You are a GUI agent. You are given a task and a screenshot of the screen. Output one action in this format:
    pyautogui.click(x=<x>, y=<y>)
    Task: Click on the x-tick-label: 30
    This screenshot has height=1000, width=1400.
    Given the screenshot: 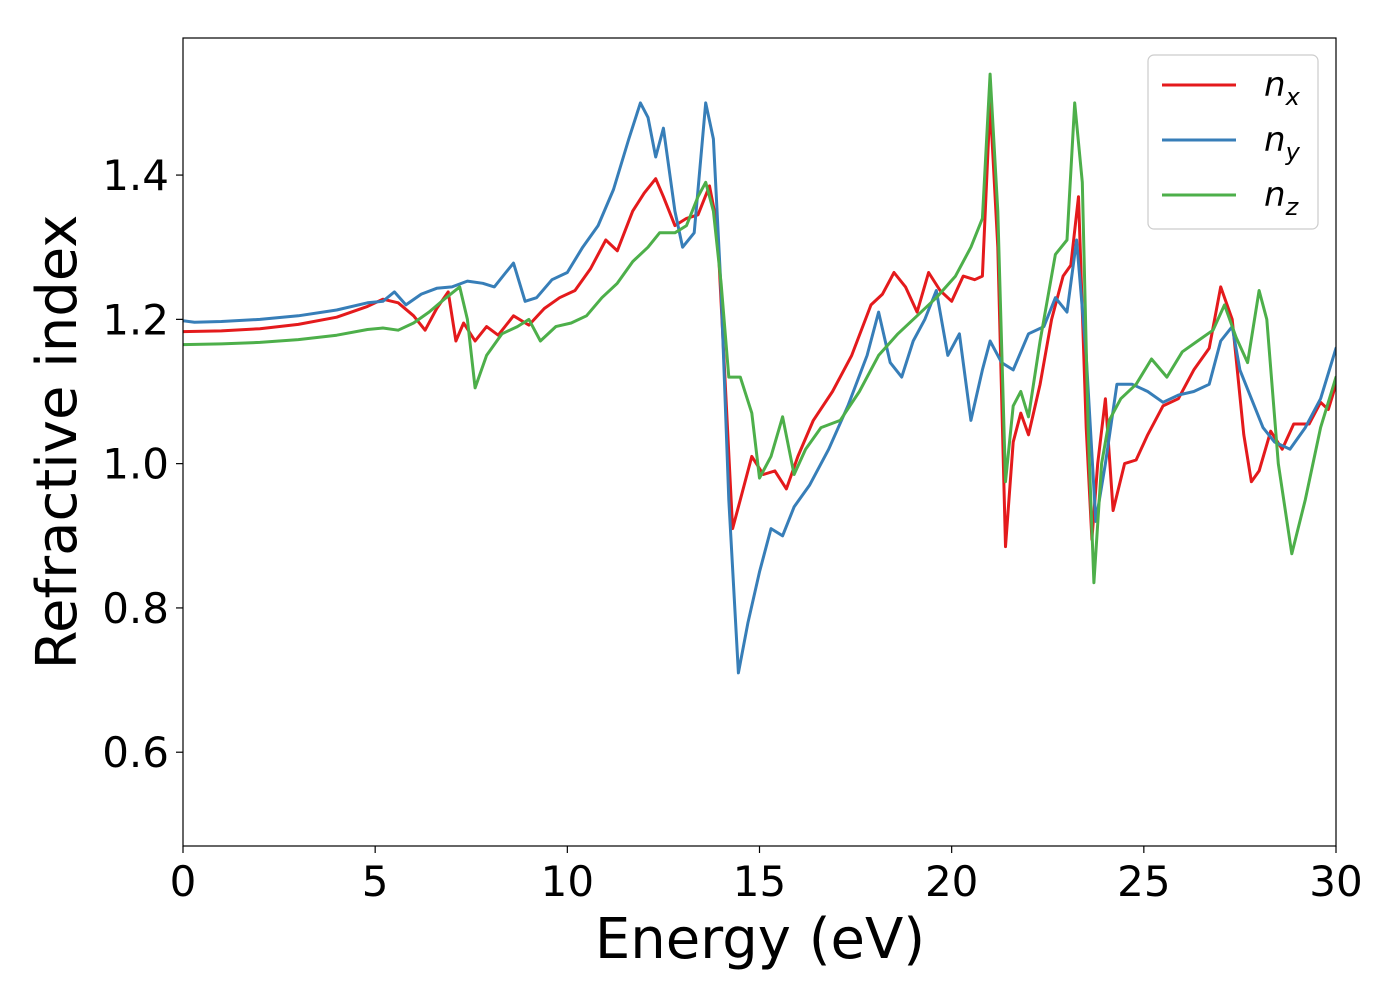 What is the action you would take?
    pyautogui.click(x=1335, y=881)
    